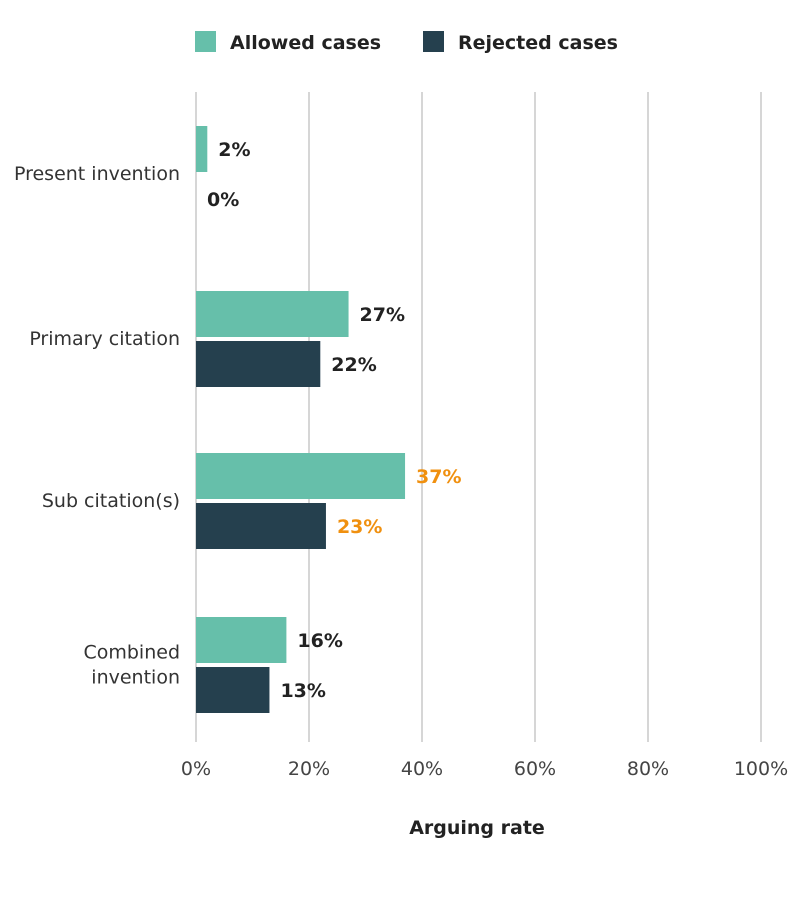  Describe the element at coordinates (359, 527) in the screenshot. I see `data-label: 23%` at that location.